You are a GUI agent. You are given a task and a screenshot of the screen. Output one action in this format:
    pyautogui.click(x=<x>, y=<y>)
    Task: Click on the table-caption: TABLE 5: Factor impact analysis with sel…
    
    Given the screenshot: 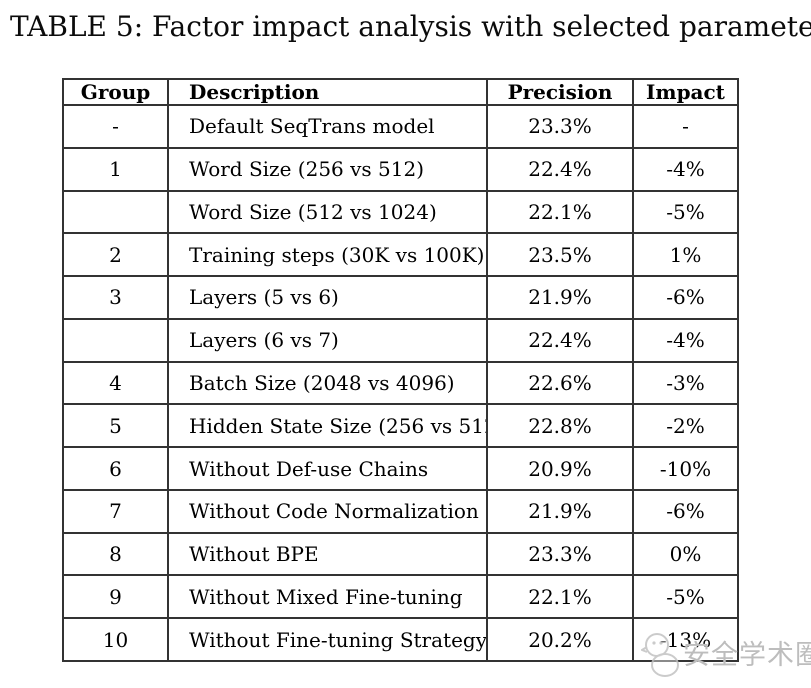 What is the action you would take?
    pyautogui.click(x=410, y=26)
    